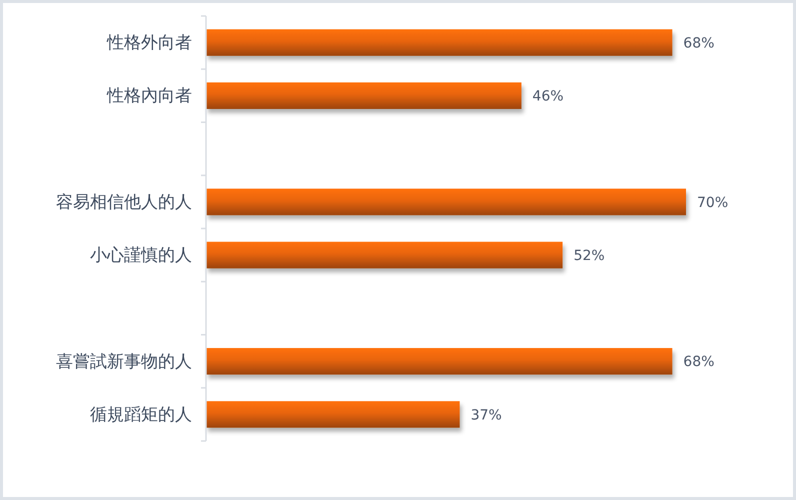  What do you see at coordinates (124, 202) in the screenshot?
I see `y-tick-label: 容易相信他人的人` at bounding box center [124, 202].